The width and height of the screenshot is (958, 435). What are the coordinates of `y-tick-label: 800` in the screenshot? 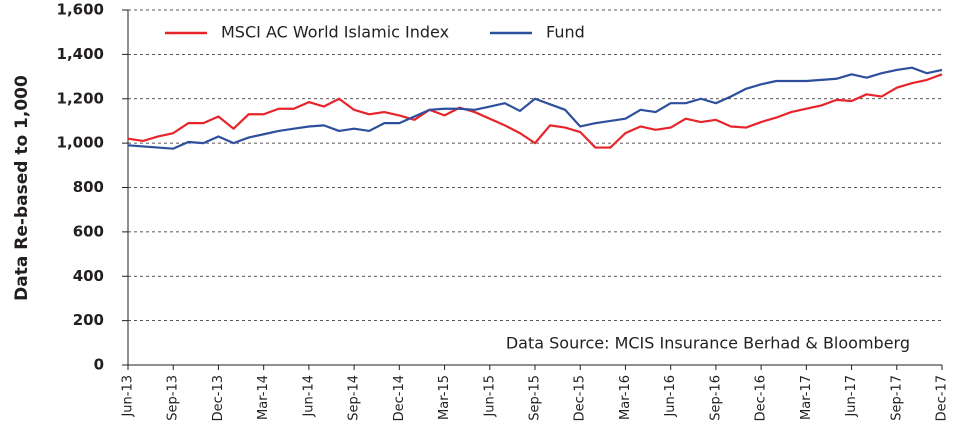 It's located at (88, 187).